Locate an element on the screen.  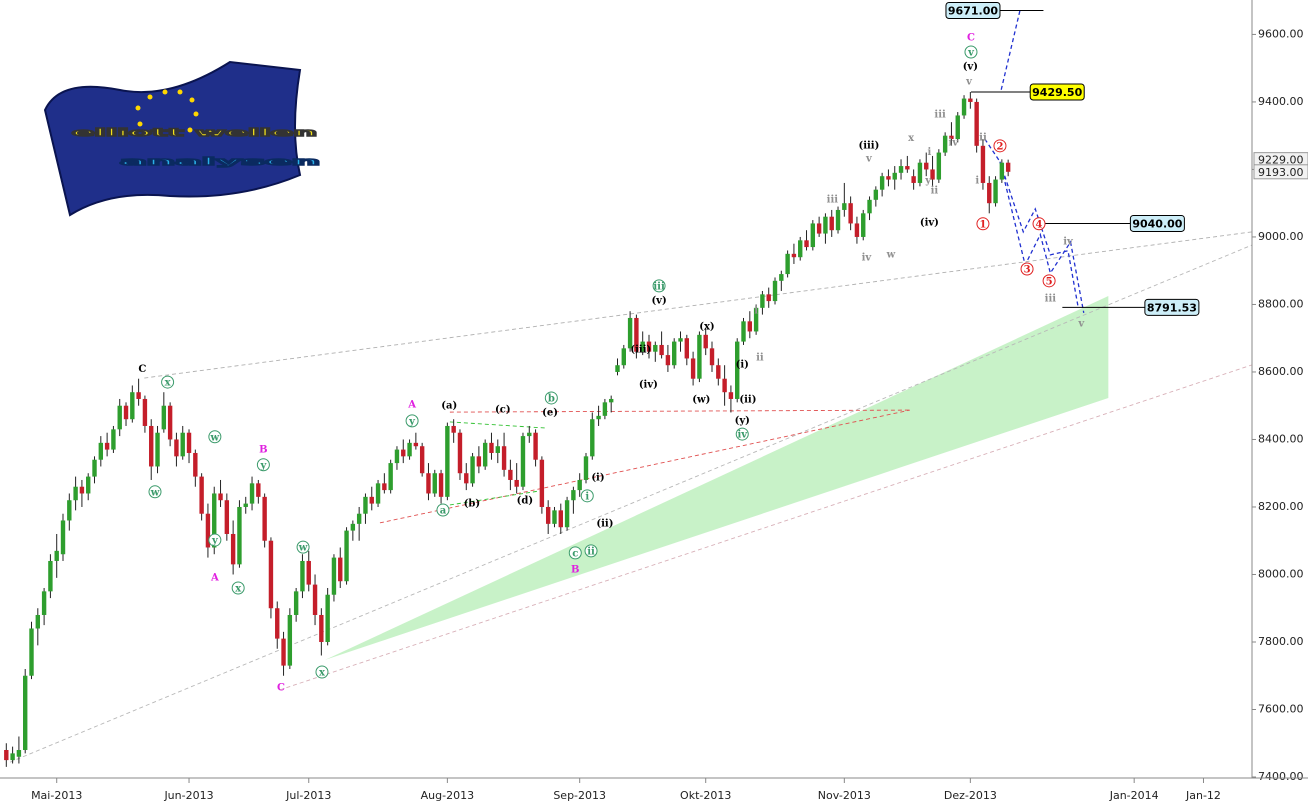
wave-label: (d) is located at coordinates (525, 500).